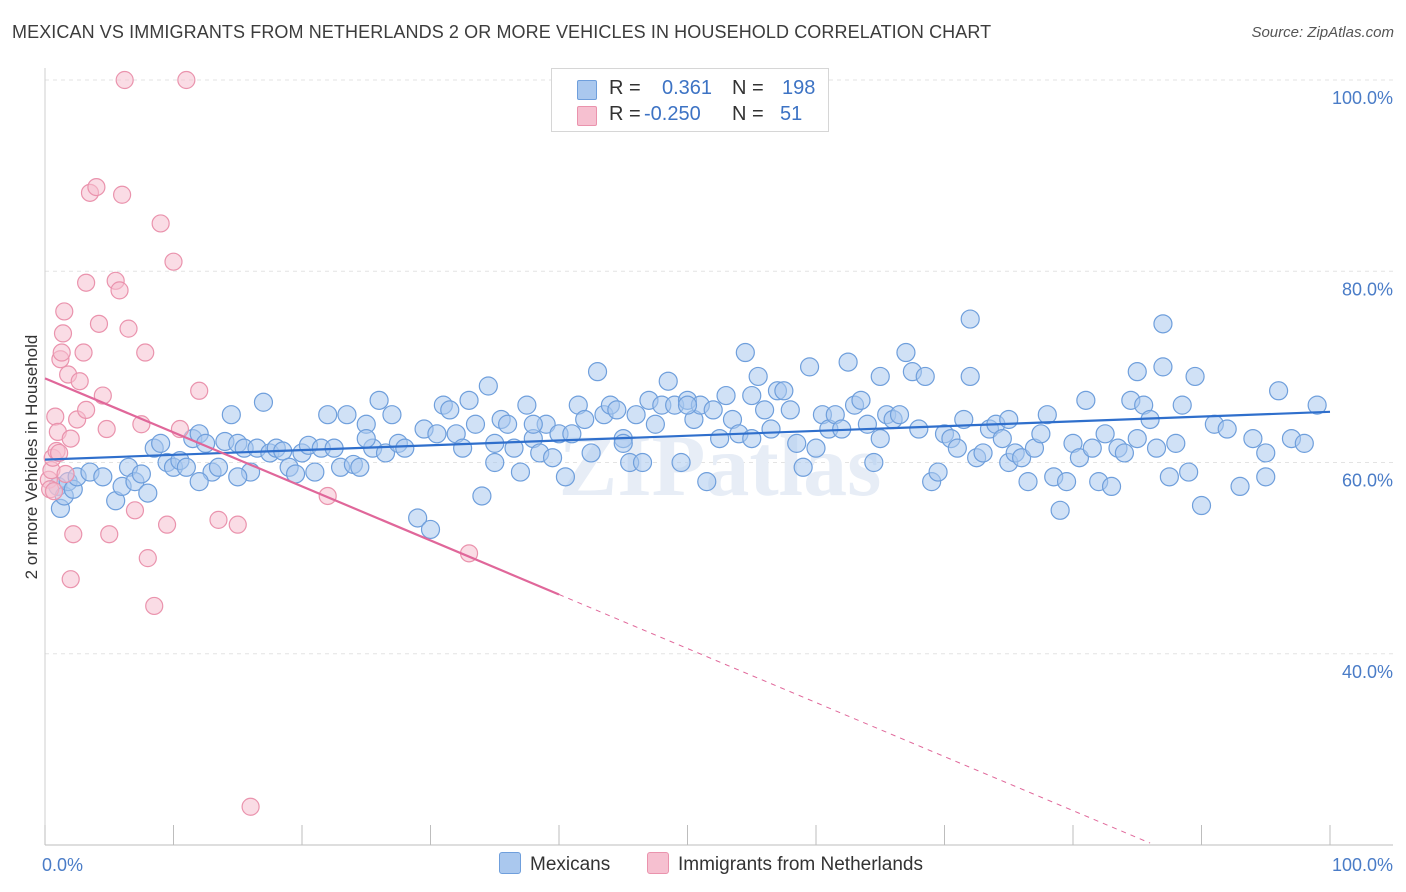 This screenshot has height=892, width=1406. I want to click on legend-swatch-blue, so click(510, 863).